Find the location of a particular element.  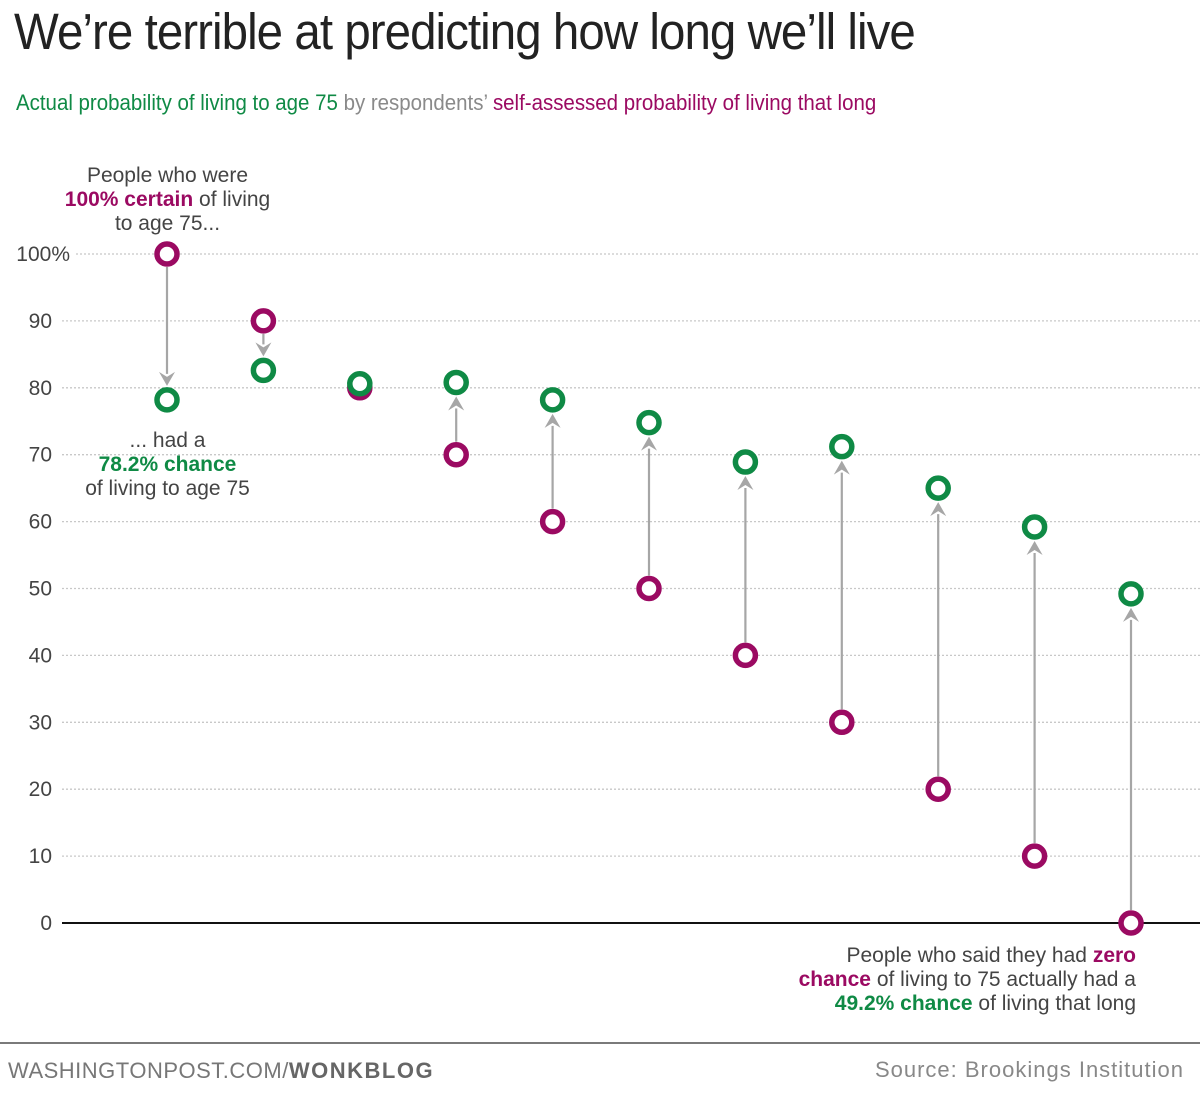

annotation-top-line2-rest: of living is located at coordinates (232, 199).